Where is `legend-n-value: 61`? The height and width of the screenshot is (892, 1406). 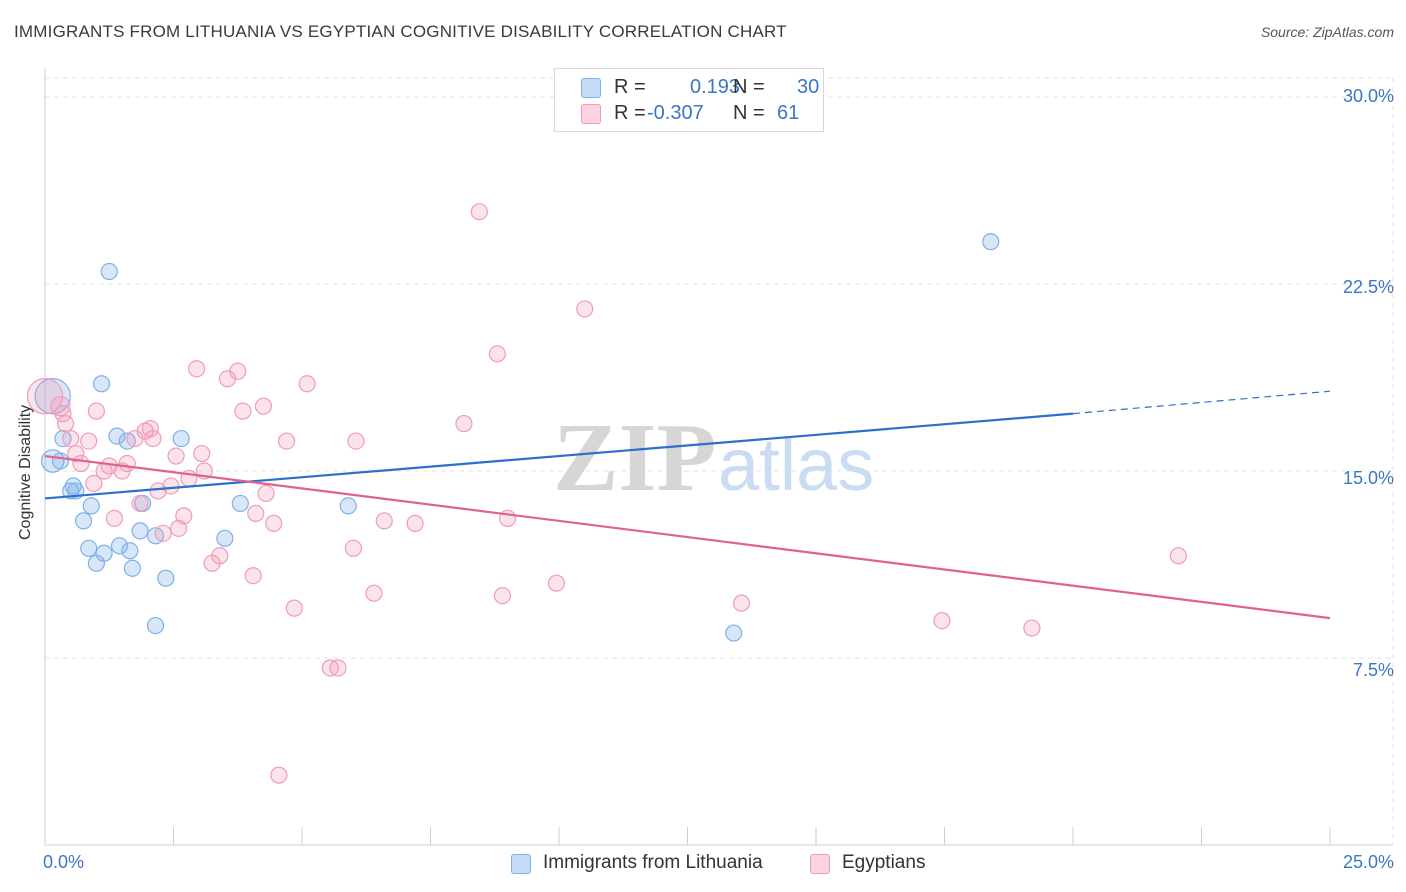
legend-n-value: 61 is located at coordinates (788, 113).